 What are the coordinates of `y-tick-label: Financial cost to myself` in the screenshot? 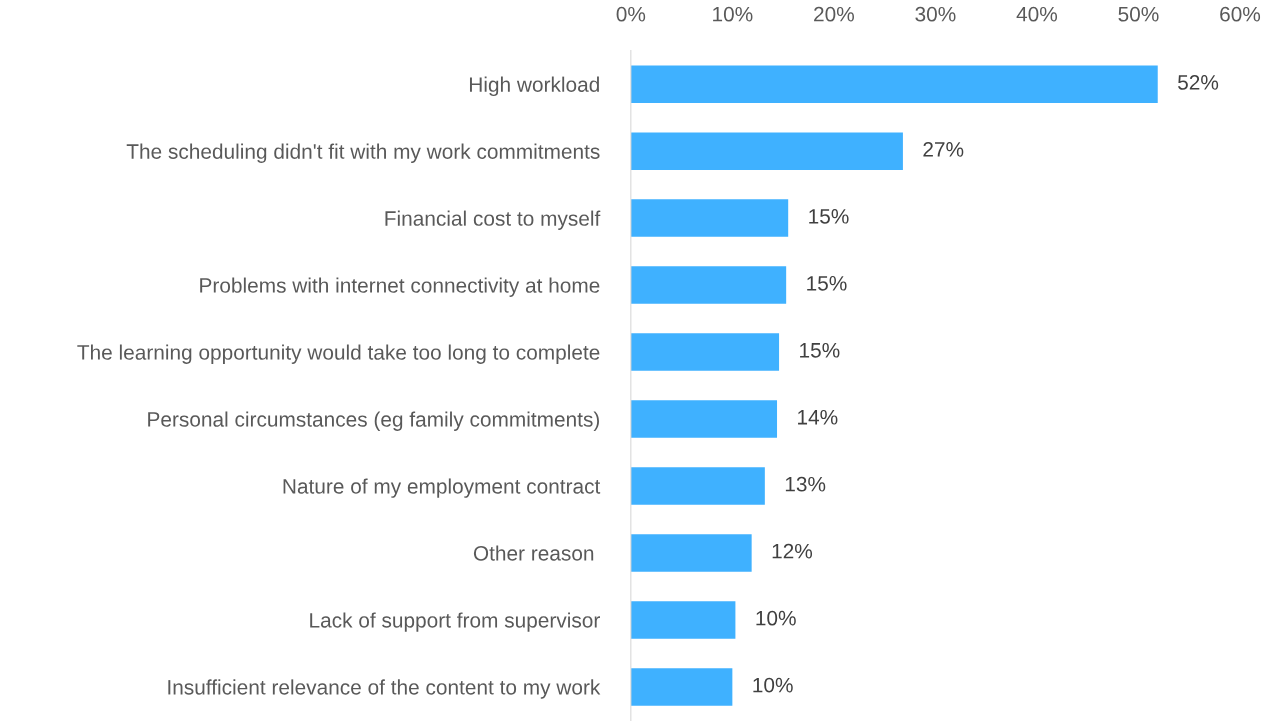 It's located at (493, 220).